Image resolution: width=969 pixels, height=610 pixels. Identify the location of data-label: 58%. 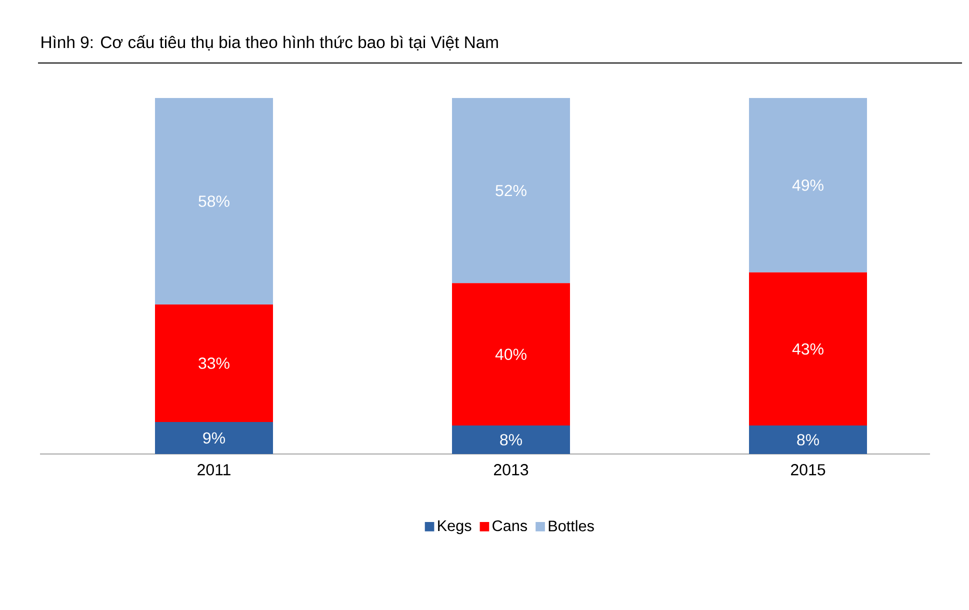
(214, 201).